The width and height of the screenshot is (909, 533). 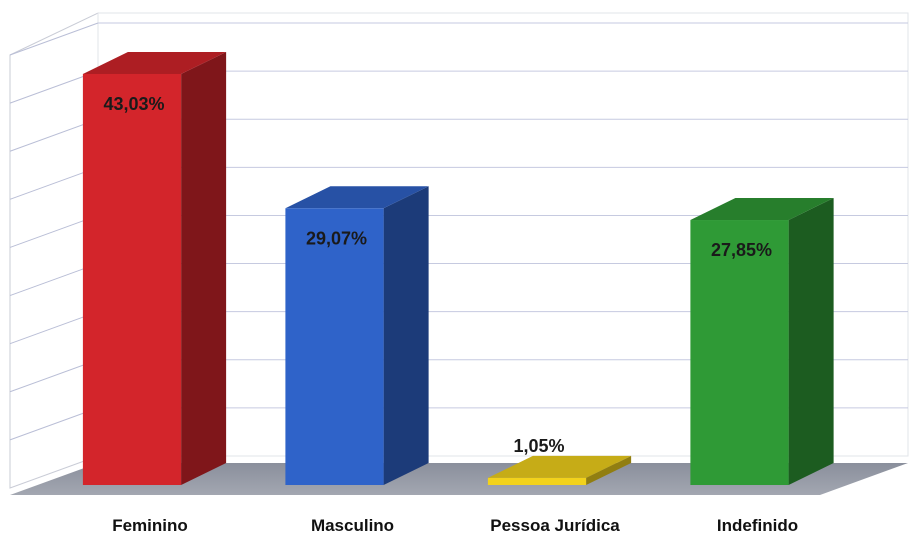 What do you see at coordinates (555, 524) in the screenshot?
I see `category-label: Pessoa Jurídica` at bounding box center [555, 524].